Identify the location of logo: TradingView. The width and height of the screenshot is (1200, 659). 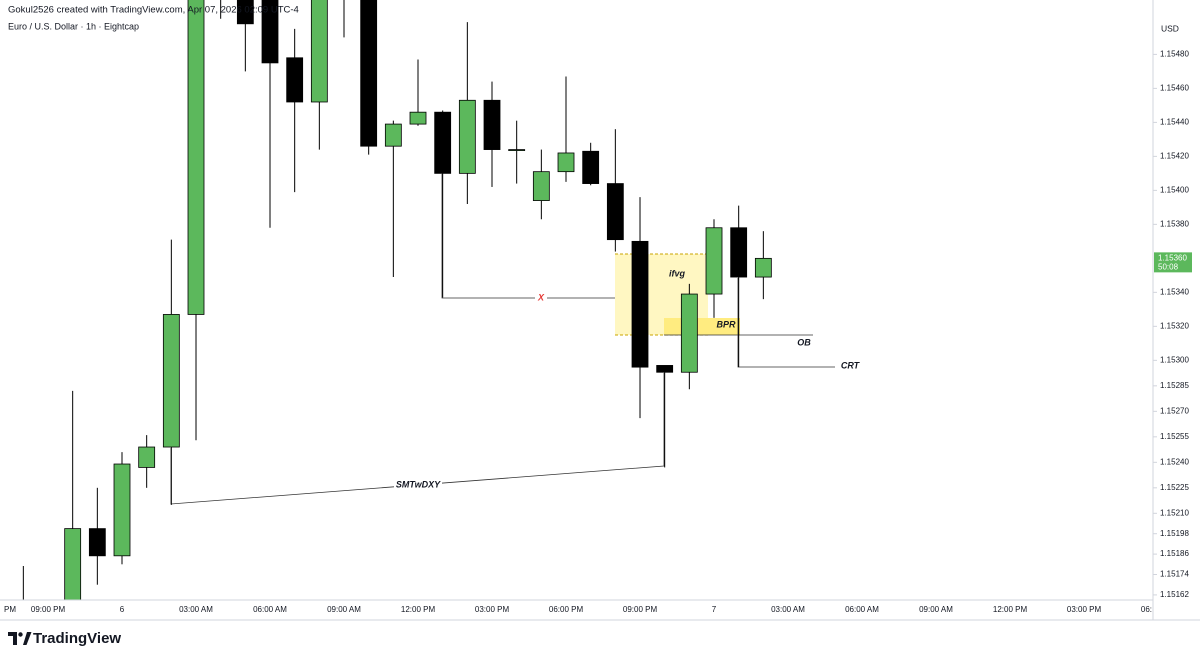
(64, 638).